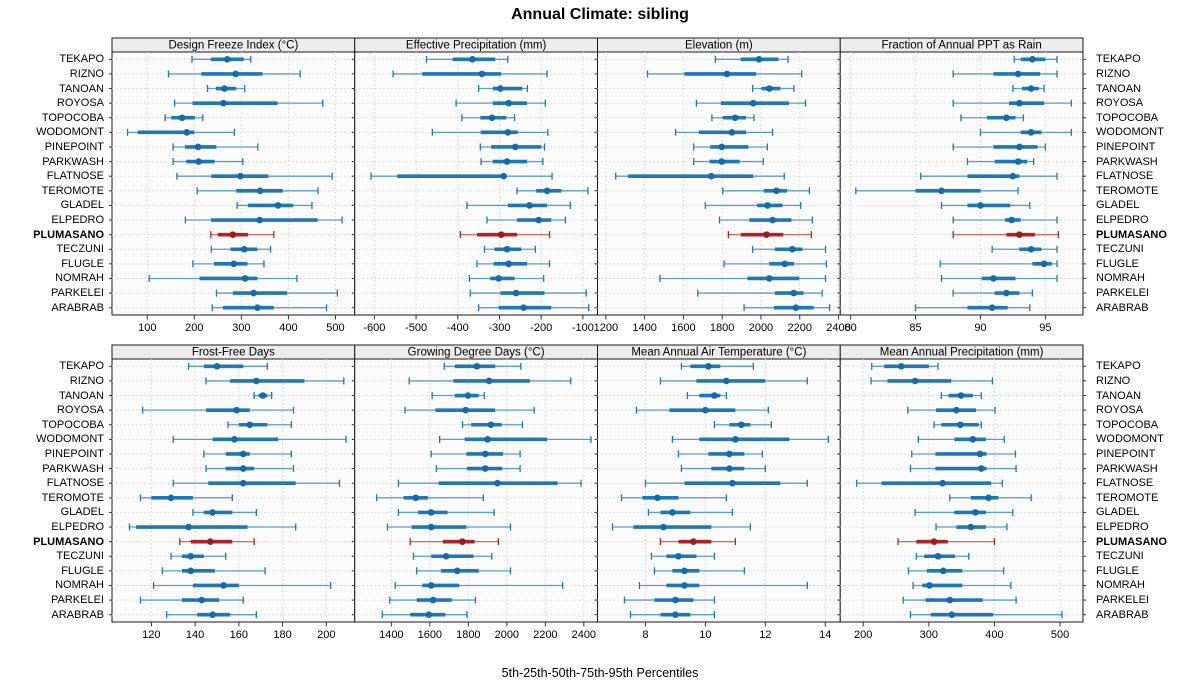 This screenshot has width=1200, height=700. What do you see at coordinates (1122, 614) in the screenshot?
I see `site-label-right-arabrab: ARABRAB` at bounding box center [1122, 614].